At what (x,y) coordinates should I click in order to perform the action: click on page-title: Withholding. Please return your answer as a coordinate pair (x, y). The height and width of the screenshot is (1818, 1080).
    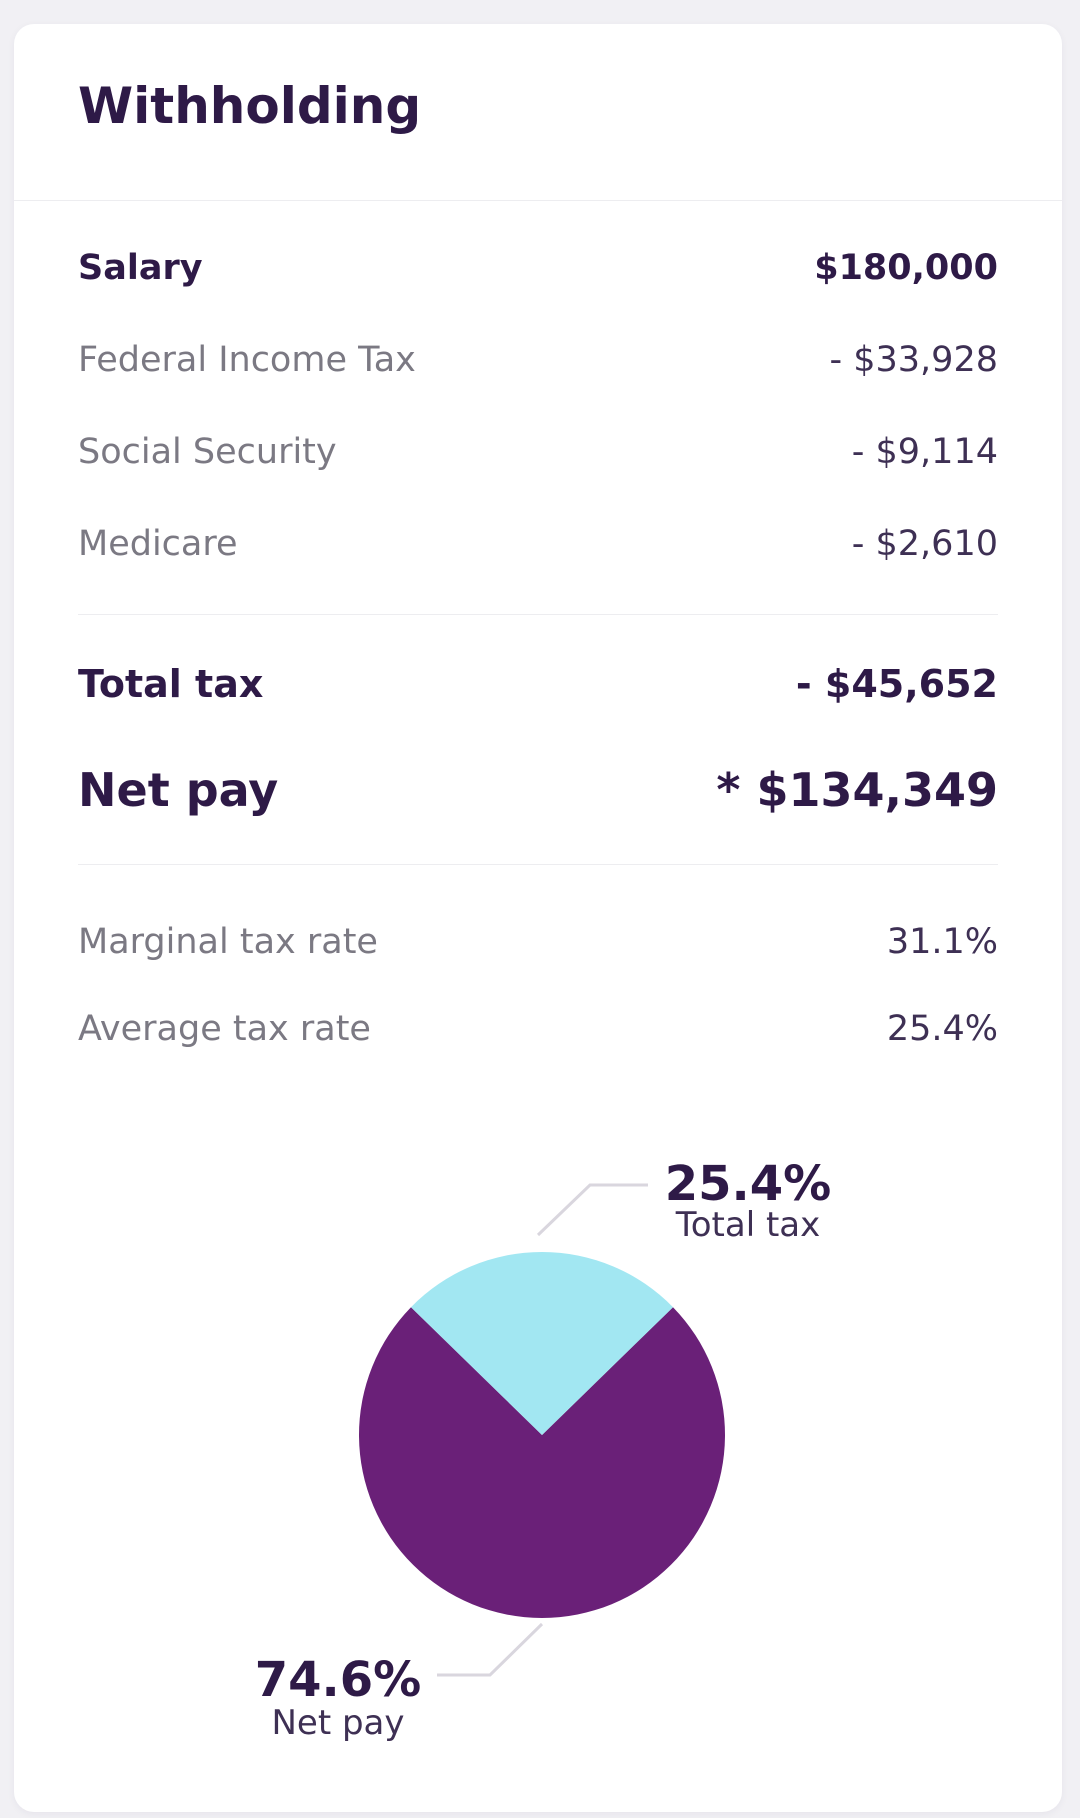
    Looking at the image, I should click on (250, 106).